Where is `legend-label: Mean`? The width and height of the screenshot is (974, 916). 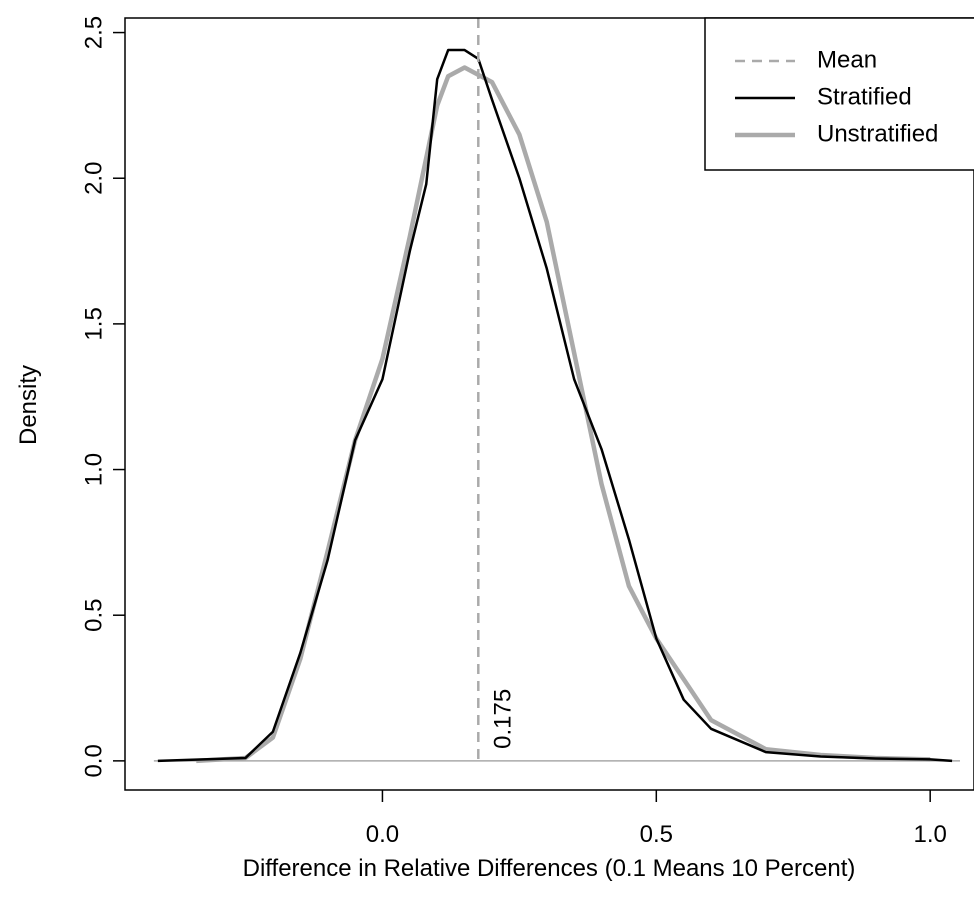 legend-label: Mean is located at coordinates (847, 59).